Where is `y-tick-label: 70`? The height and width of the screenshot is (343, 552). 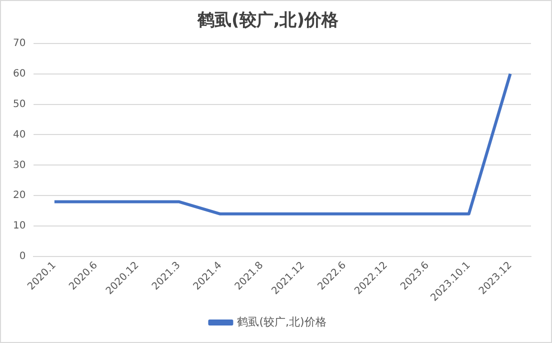
y-tick-label: 70 is located at coordinates (19, 43).